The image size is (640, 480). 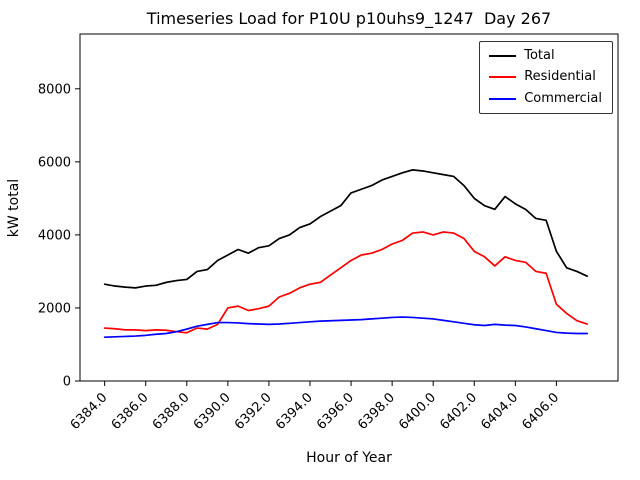 What do you see at coordinates (499, 411) in the screenshot?
I see `x-tick-label: 6404.0` at bounding box center [499, 411].